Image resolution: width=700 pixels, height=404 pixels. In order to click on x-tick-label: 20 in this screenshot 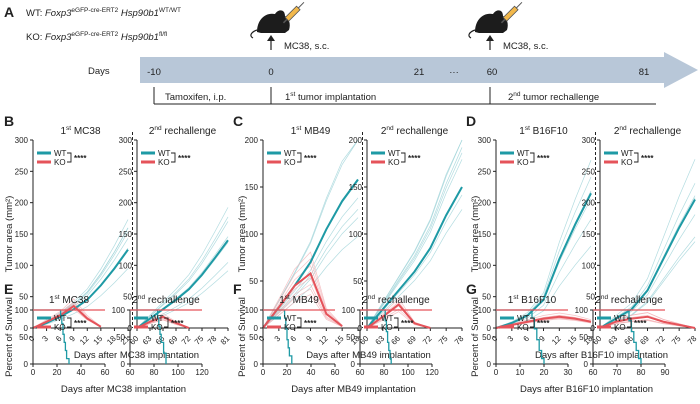, I will do `click(287, 372)`.